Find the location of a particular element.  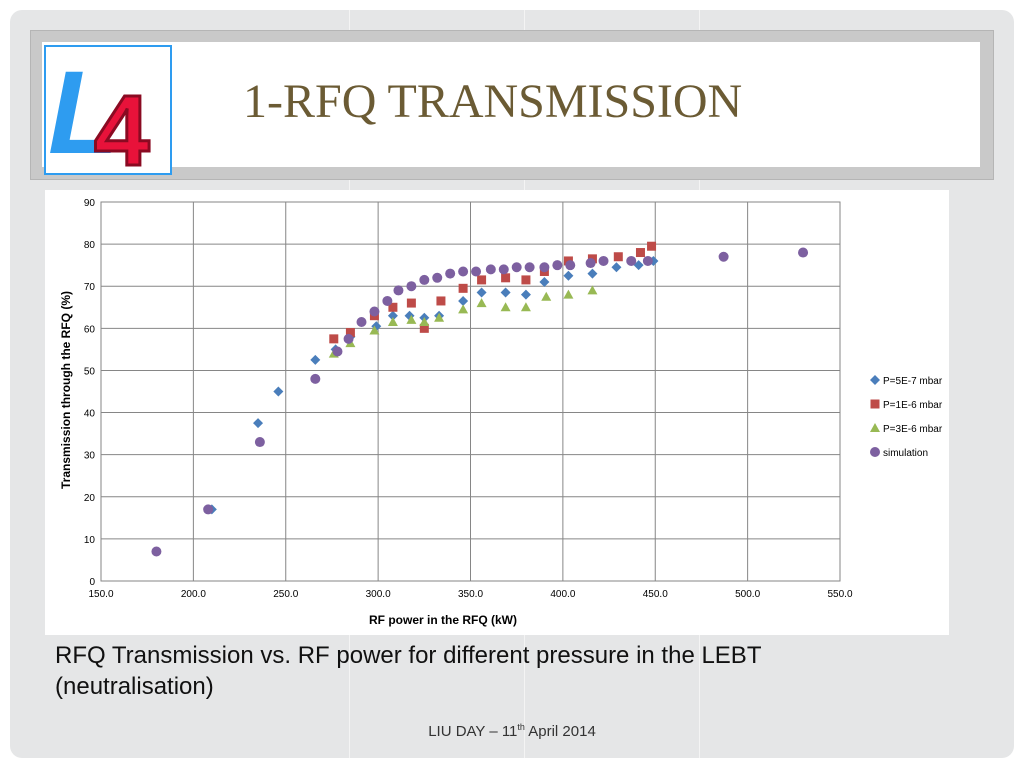

x-tick-label: 450.0 is located at coordinates (655, 594).